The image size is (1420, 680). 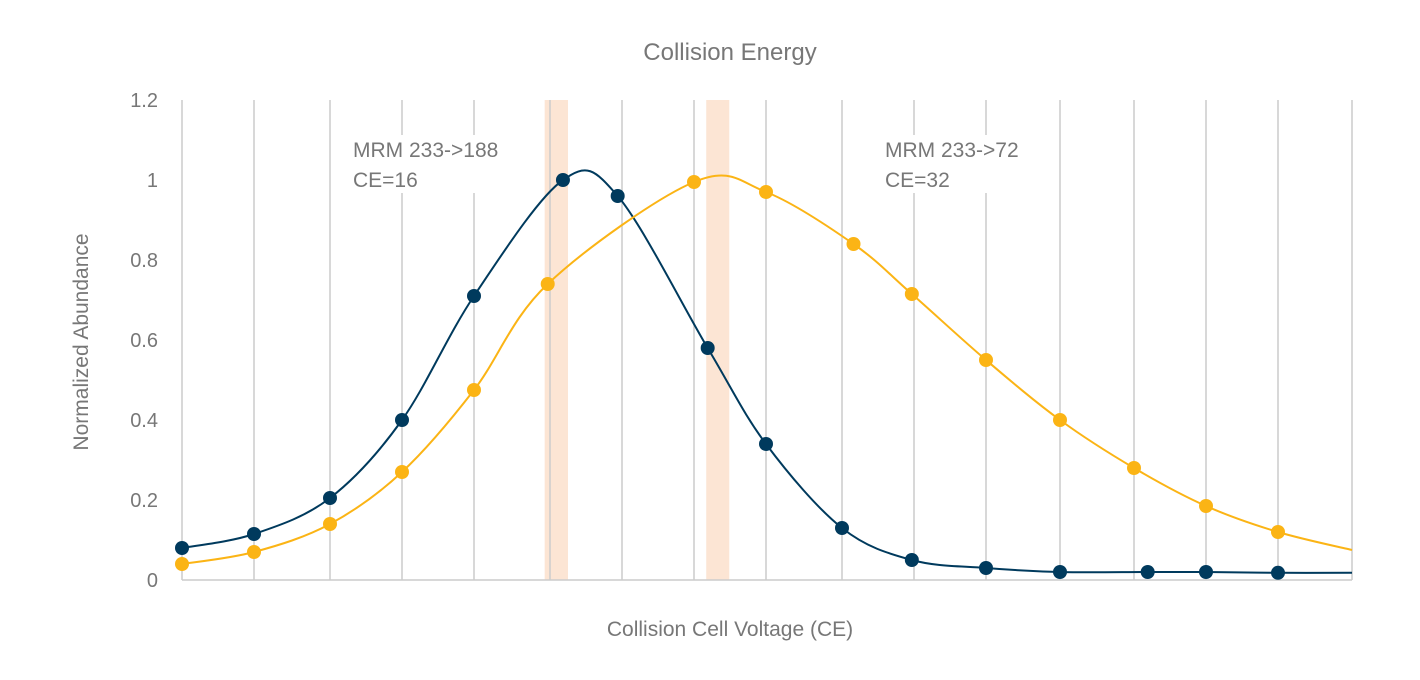 What do you see at coordinates (144, 261) in the screenshot?
I see `y-tick-label: 0.8` at bounding box center [144, 261].